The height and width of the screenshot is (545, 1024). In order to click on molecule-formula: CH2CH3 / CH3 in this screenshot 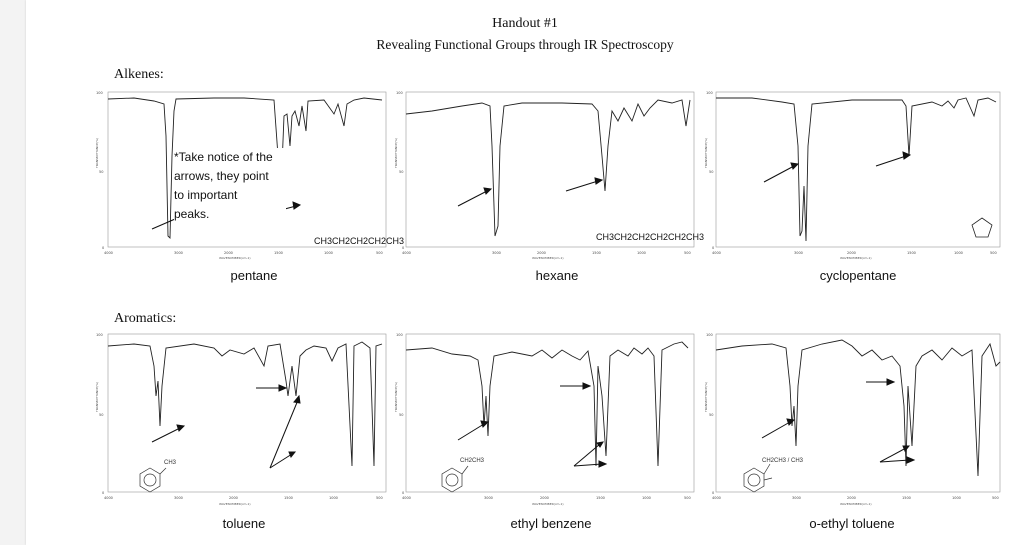, I will do `click(783, 461)`.